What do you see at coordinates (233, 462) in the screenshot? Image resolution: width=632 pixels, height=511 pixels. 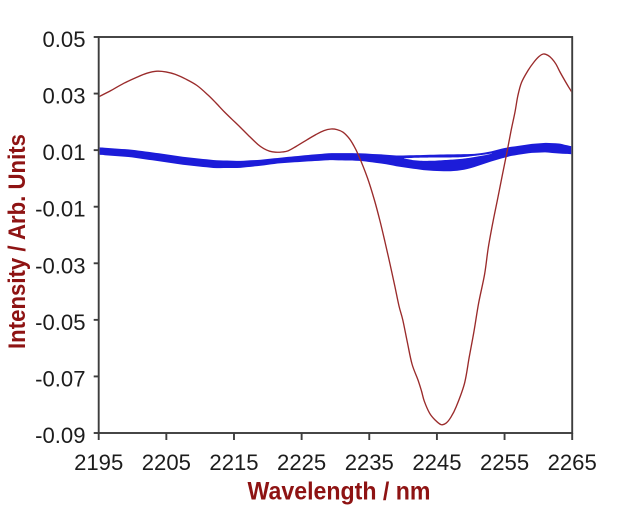 I see `svg-text: 2215` at bounding box center [233, 462].